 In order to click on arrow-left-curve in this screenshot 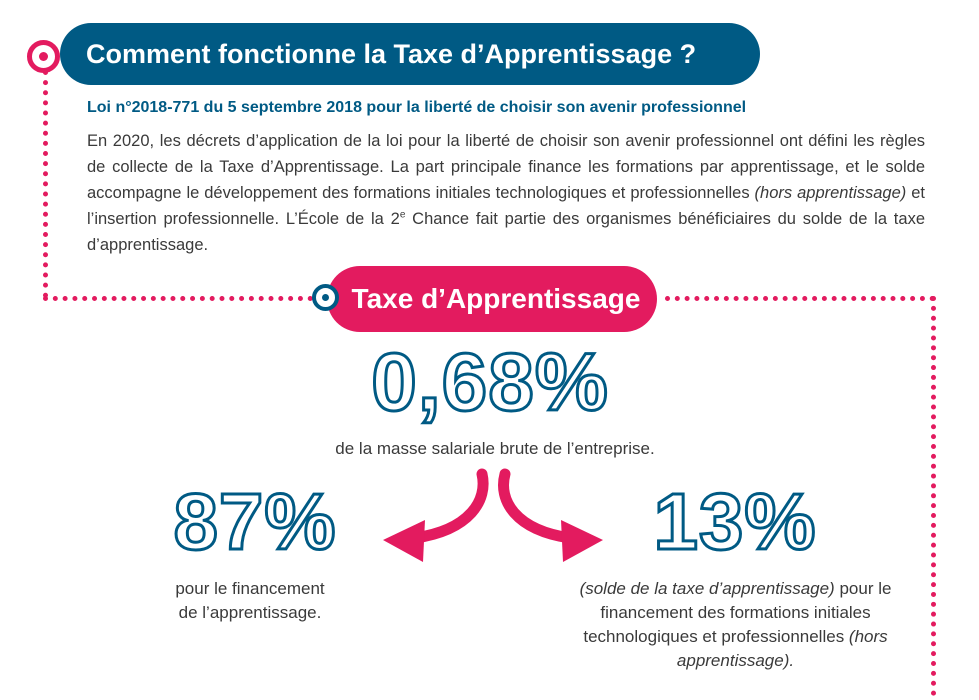, I will do `click(449, 506)`.